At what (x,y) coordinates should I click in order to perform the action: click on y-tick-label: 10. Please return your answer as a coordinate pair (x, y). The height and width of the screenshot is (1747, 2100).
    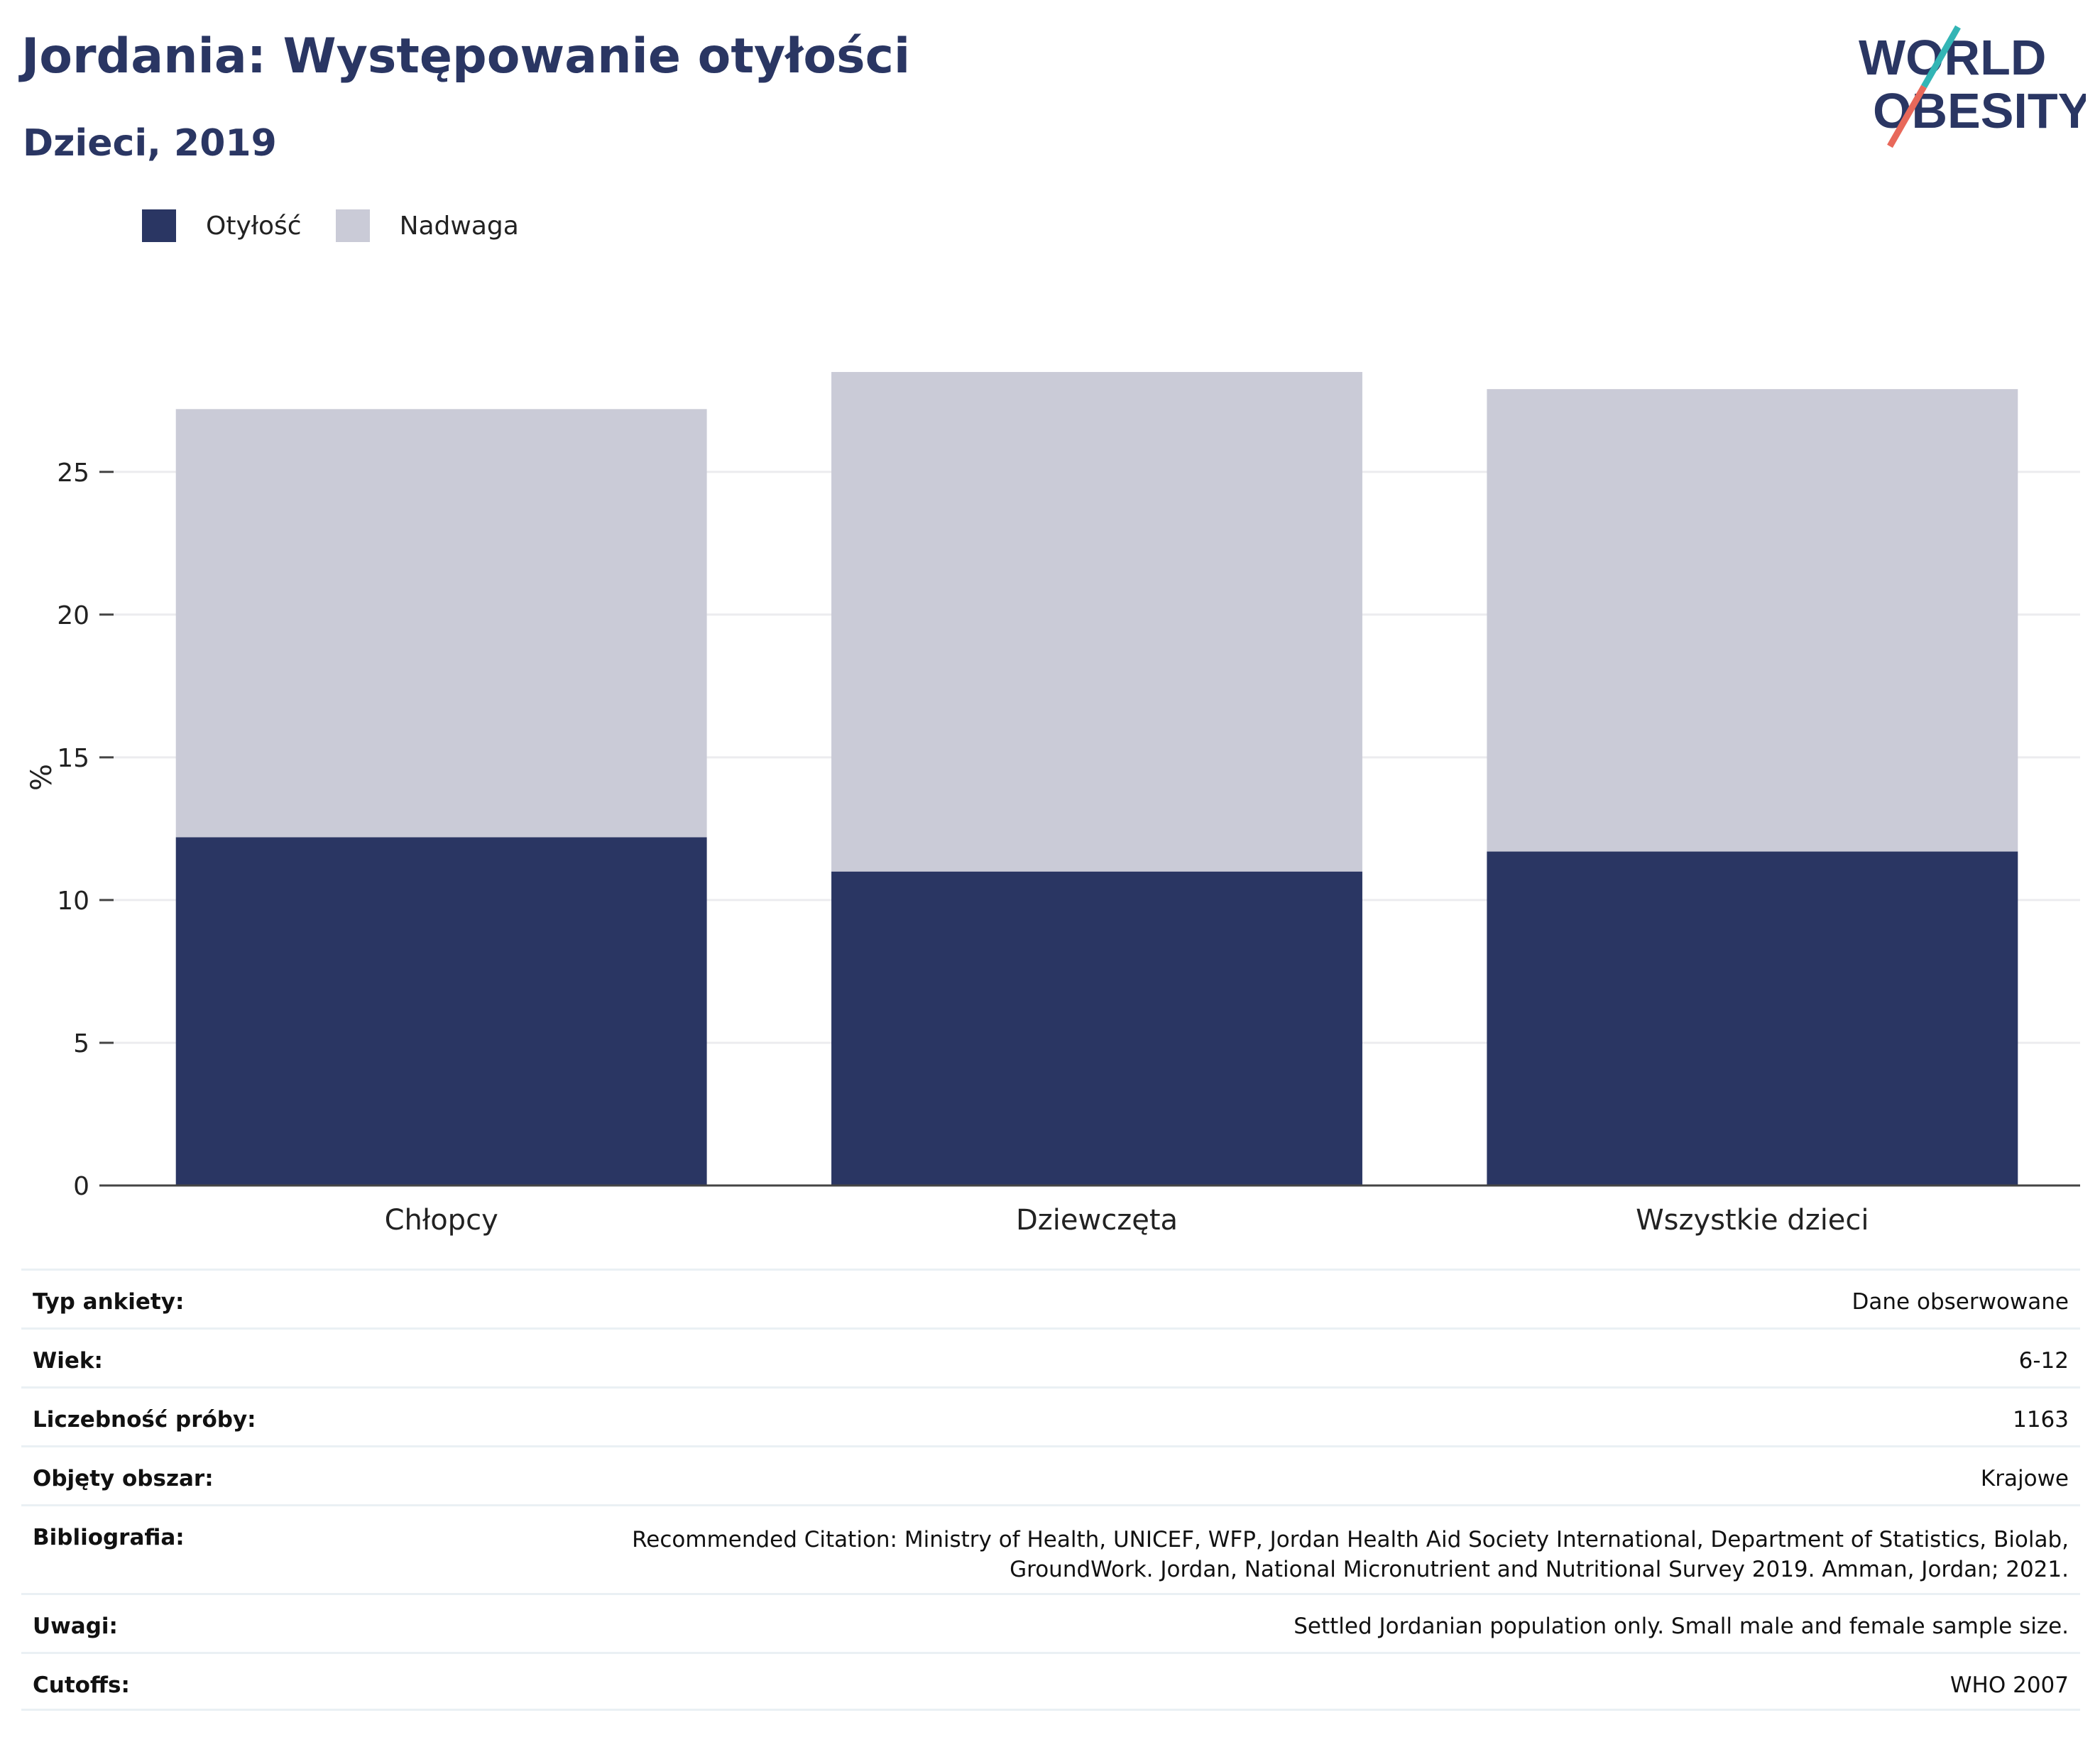
    Looking at the image, I should click on (73, 901).